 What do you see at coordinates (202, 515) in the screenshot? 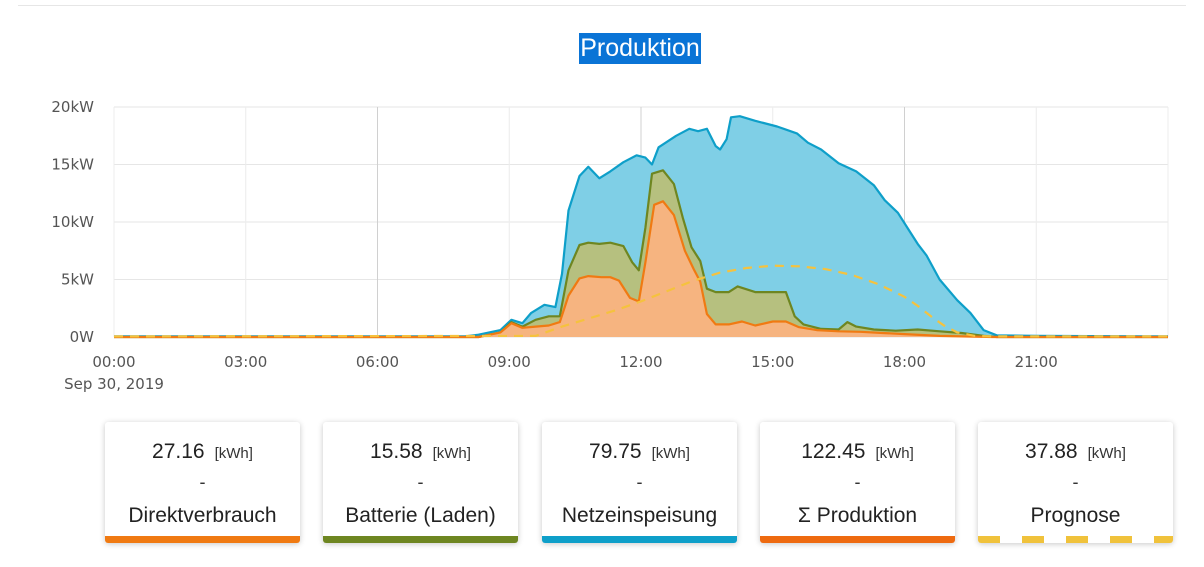
I see `card-label: Direktverbrauch` at bounding box center [202, 515].